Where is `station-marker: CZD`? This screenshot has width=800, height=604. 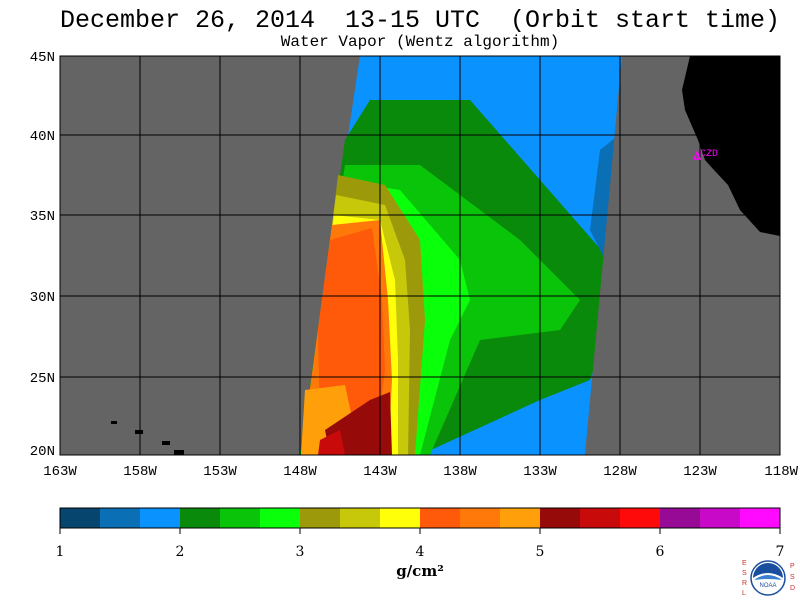
station-marker: CZD is located at coordinates (705, 154).